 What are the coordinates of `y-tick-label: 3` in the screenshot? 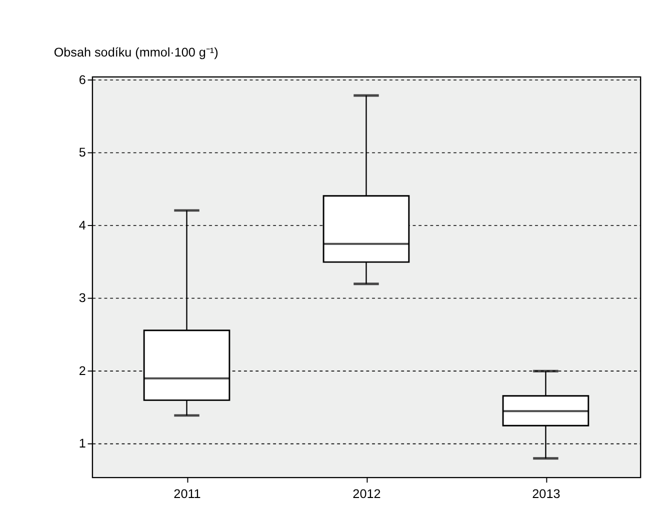 It's located at (82, 298).